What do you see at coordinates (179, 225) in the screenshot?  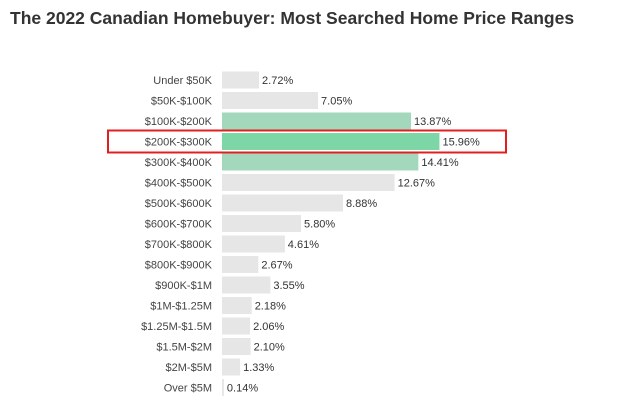 I see `category-label-600k-700k: $600K-$700K` at bounding box center [179, 225].